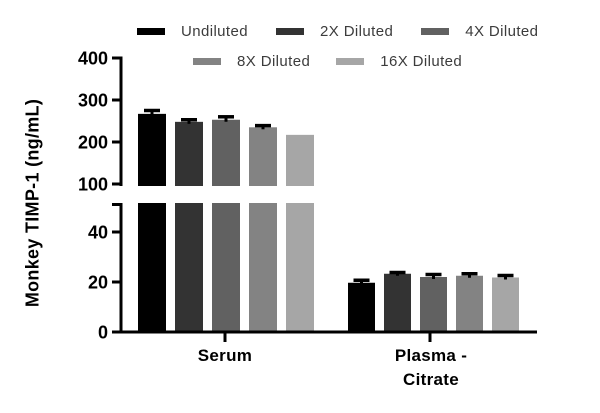 The width and height of the screenshot is (600, 413). I want to click on bar-serum-4x-diluted, so click(226, 267).